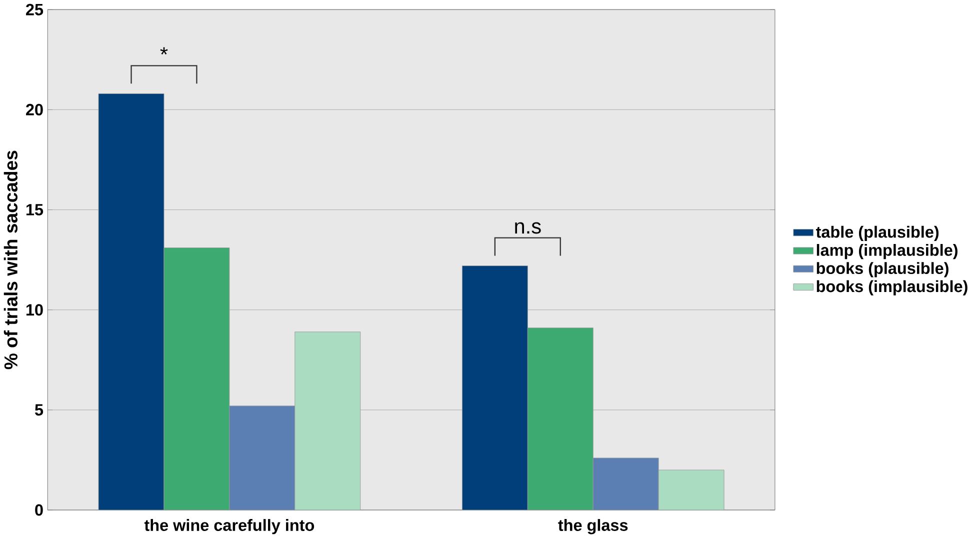 The width and height of the screenshot is (974, 538). What do you see at coordinates (35, 210) in the screenshot?
I see `y-tick-label: 15` at bounding box center [35, 210].